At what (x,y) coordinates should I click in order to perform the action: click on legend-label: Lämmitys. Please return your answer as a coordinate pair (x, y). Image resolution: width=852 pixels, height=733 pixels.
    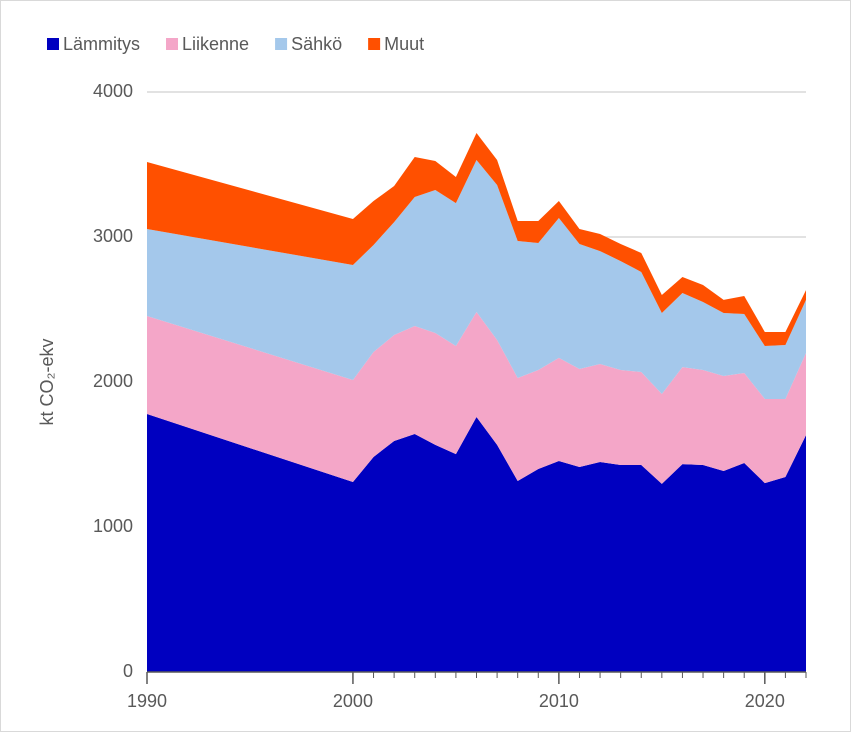
    Looking at the image, I should click on (101, 44).